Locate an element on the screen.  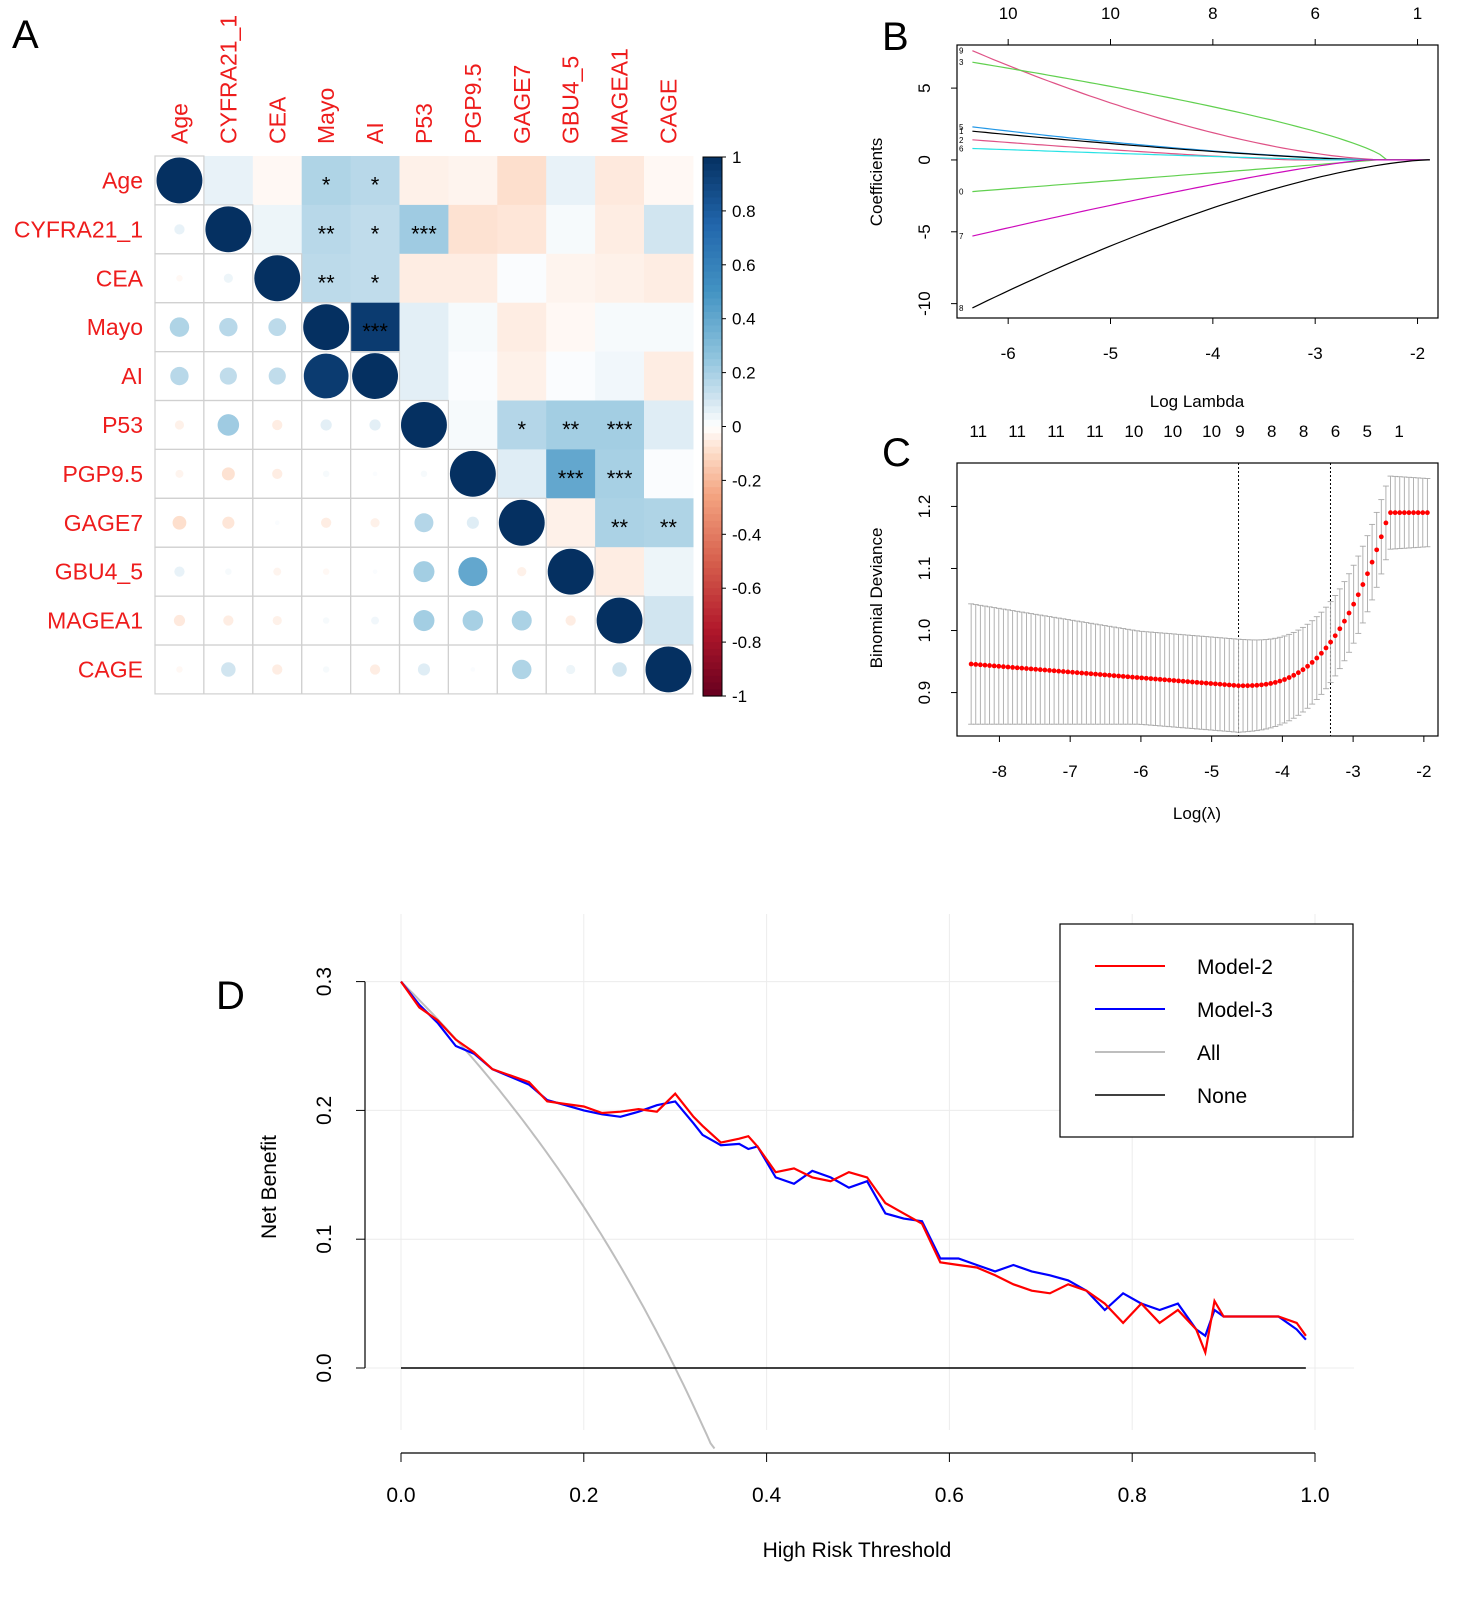
colorbar-tick-label: -0.4 is located at coordinates (746, 534).